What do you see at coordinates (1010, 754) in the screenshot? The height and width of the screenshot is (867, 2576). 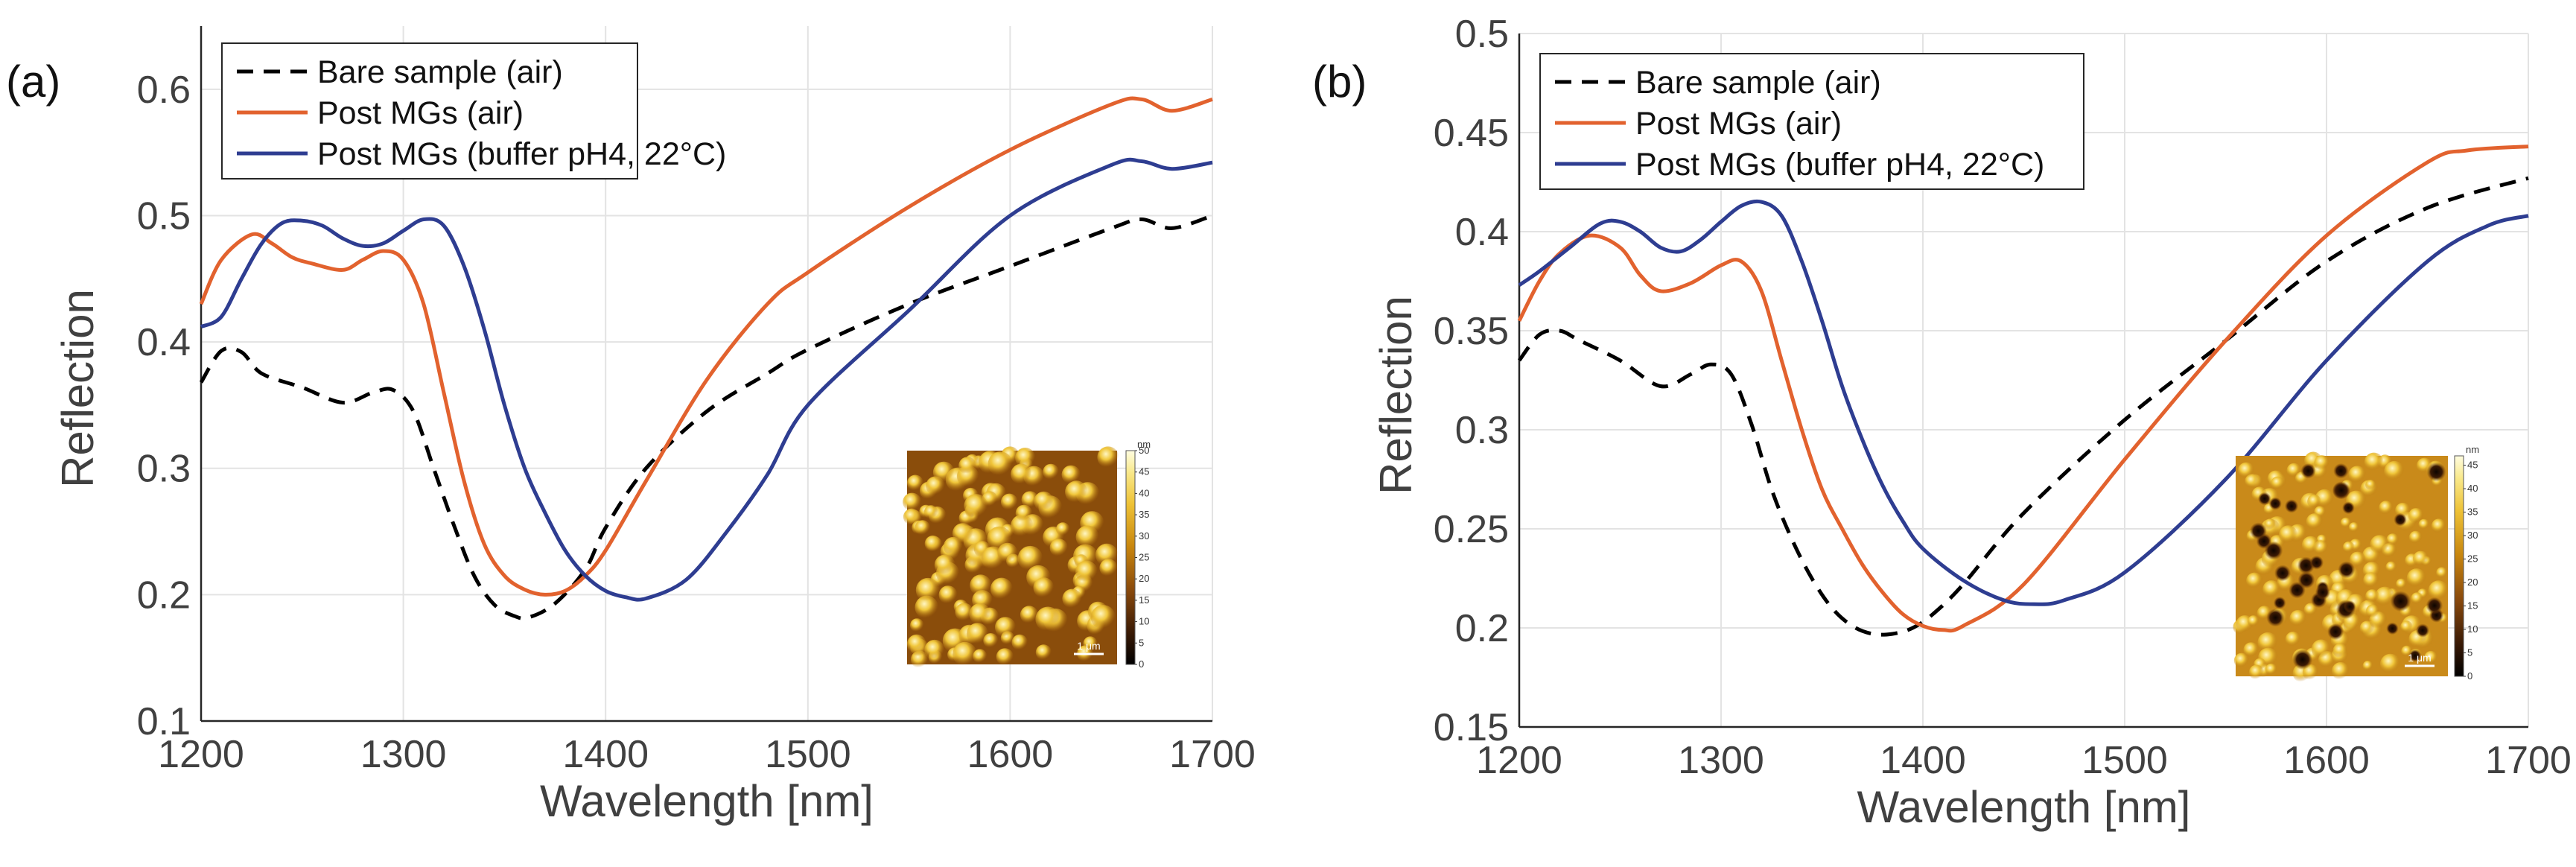 I see `chart-a-xtick-label: 1600` at bounding box center [1010, 754].